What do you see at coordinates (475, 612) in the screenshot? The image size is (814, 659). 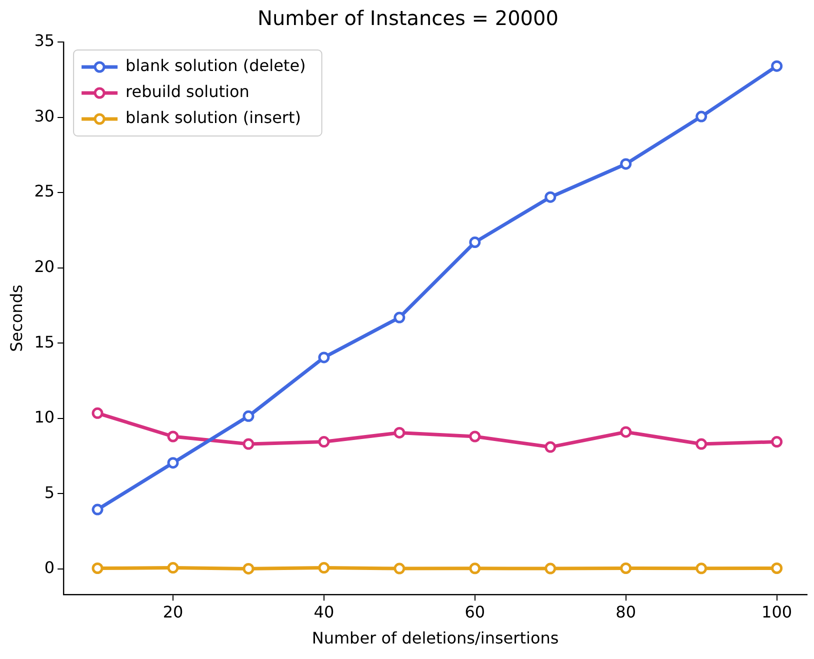 I see `x-tick-label: 60` at bounding box center [475, 612].